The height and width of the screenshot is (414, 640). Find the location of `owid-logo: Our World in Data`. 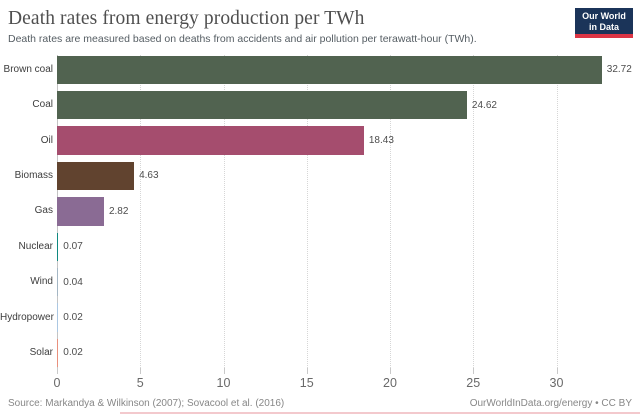

owid-logo: Our World in Data is located at coordinates (604, 23).